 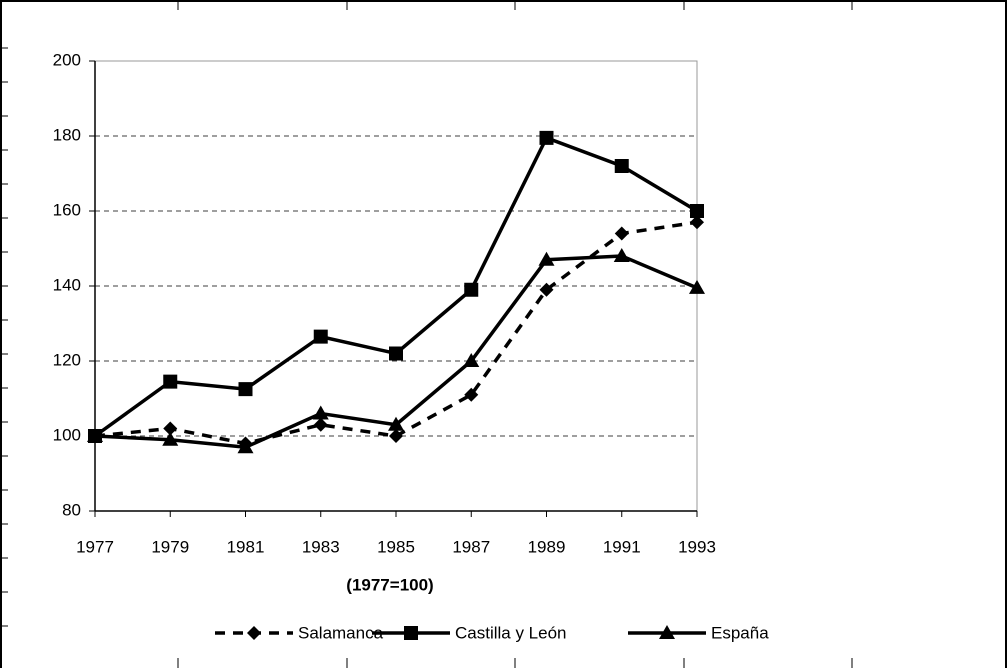 I want to click on x-tick-label: 1987, so click(x=471, y=546).